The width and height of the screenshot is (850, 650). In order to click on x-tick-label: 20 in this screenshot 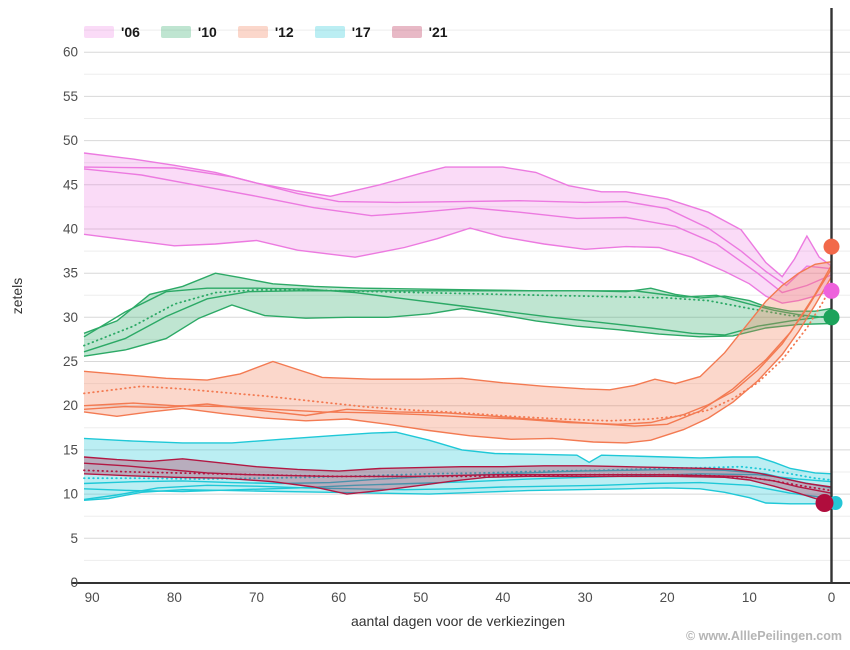, I will do `click(667, 597)`.